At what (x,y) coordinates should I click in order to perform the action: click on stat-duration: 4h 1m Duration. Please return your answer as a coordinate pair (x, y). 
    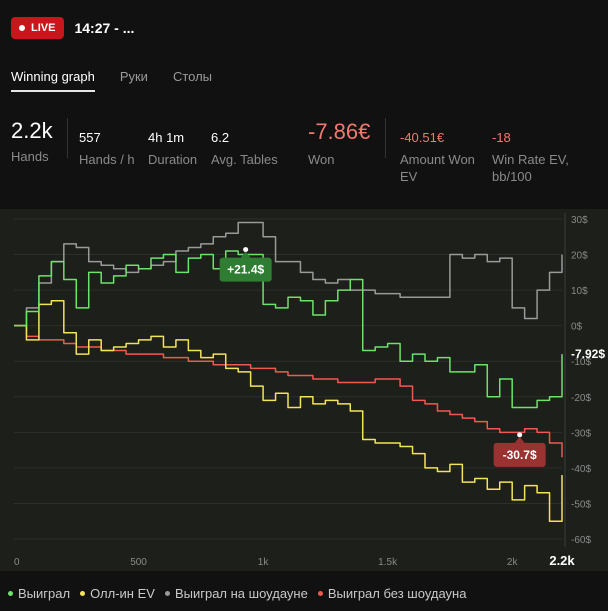
    Looking at the image, I should click on (172, 149).